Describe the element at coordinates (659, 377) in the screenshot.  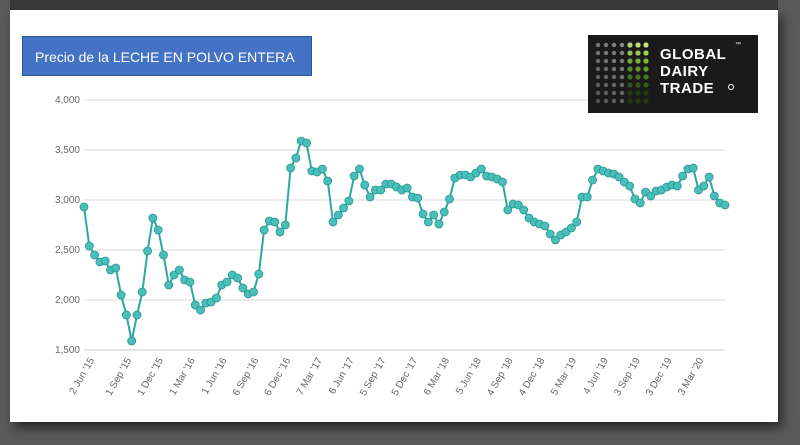
I see `x-tick-label: 3 Dec '19` at that location.